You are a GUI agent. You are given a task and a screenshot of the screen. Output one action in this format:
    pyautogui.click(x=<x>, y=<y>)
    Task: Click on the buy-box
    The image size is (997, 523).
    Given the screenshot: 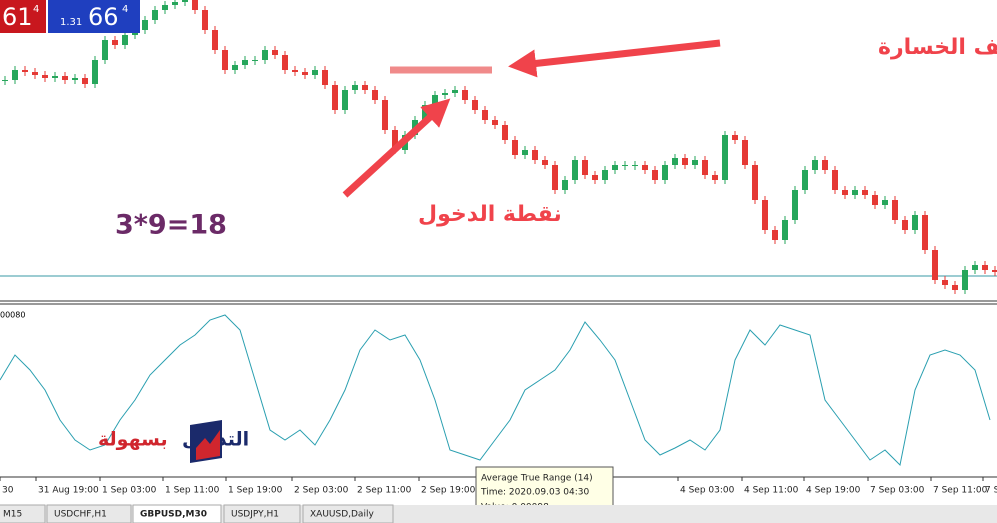 What is the action you would take?
    pyautogui.click(x=94, y=16)
    